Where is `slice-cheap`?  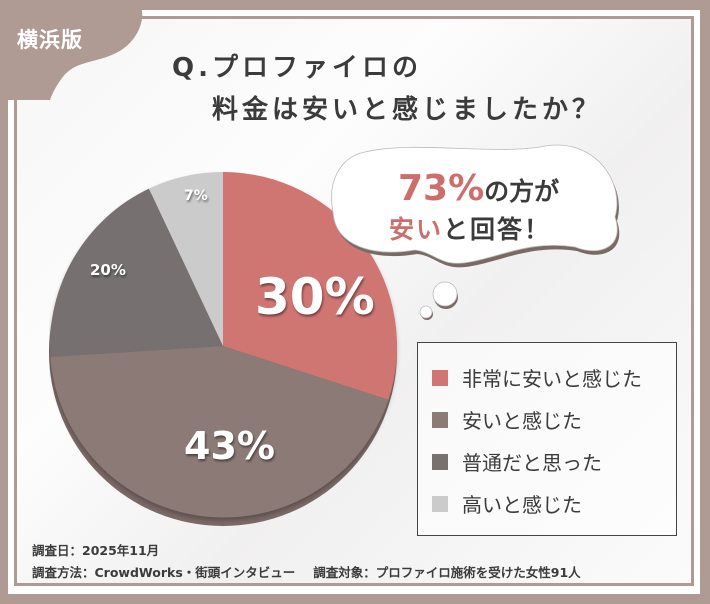 slice-cheap is located at coordinates (219, 432).